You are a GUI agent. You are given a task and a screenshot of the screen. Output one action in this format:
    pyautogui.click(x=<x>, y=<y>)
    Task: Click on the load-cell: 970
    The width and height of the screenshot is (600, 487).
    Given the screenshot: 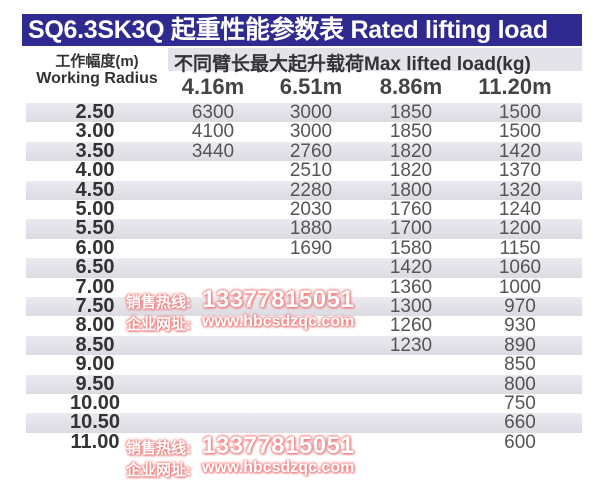 What is the action you would take?
    pyautogui.click(x=520, y=306)
    